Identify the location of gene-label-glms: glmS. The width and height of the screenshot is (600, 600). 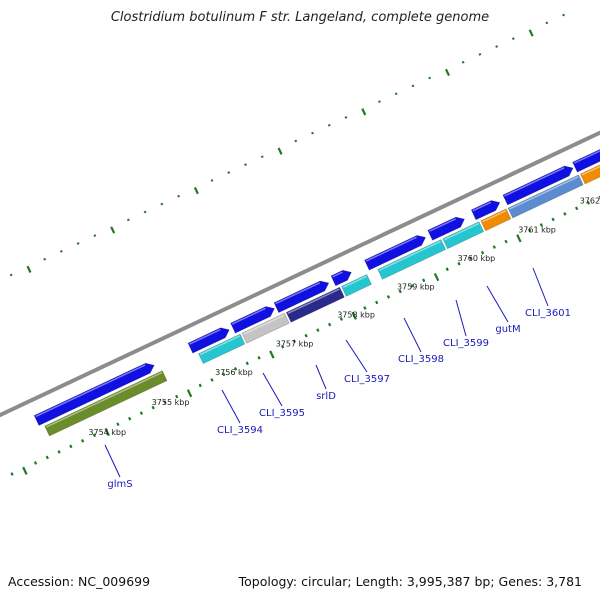
(119, 484).